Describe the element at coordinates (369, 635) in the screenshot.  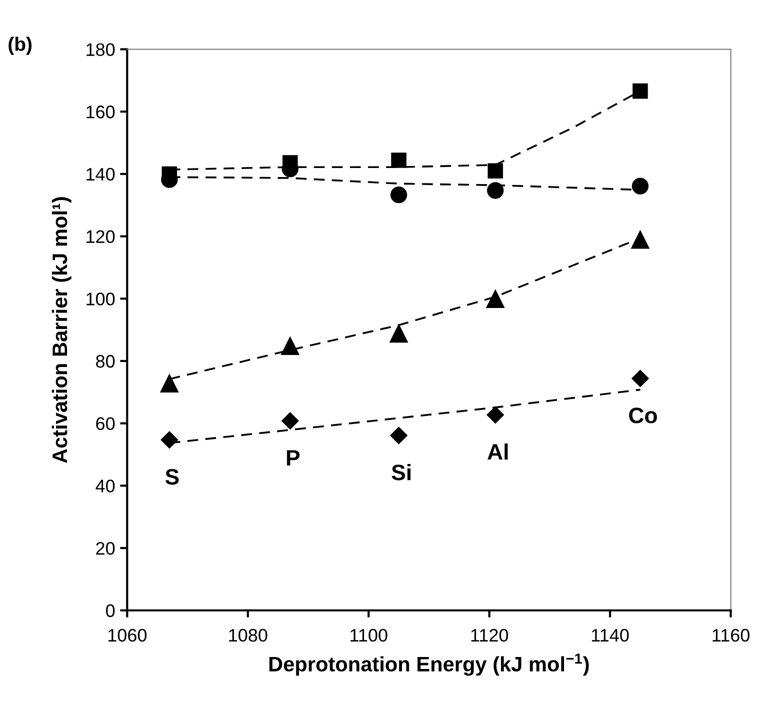
I see `x-tick-label: 1100` at that location.